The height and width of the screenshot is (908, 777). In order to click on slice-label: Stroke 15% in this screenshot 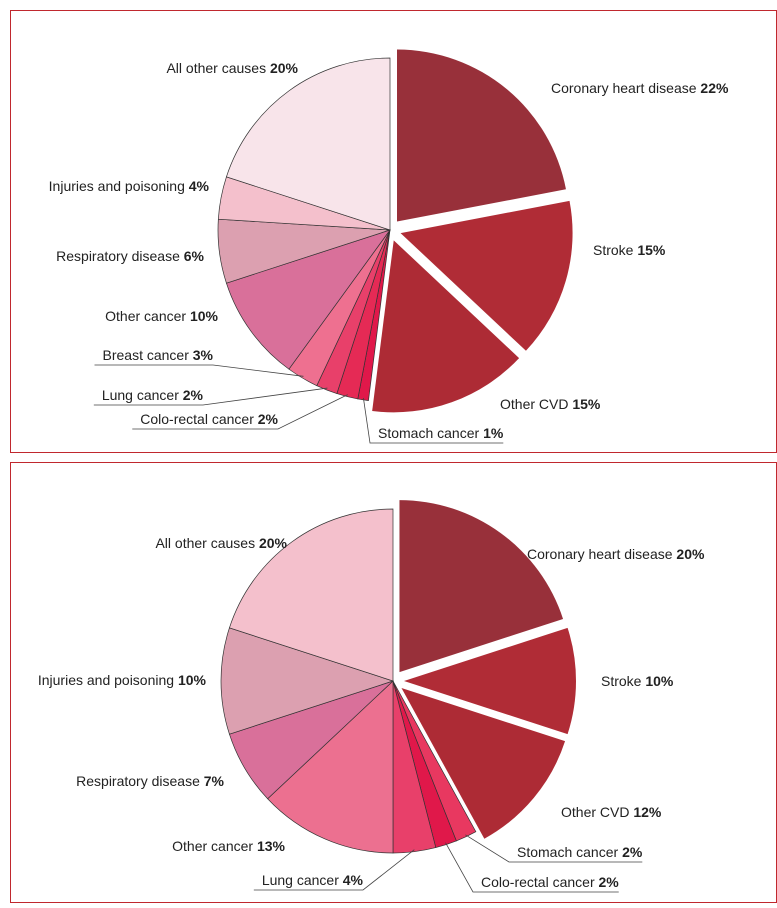, I will do `click(629, 250)`.